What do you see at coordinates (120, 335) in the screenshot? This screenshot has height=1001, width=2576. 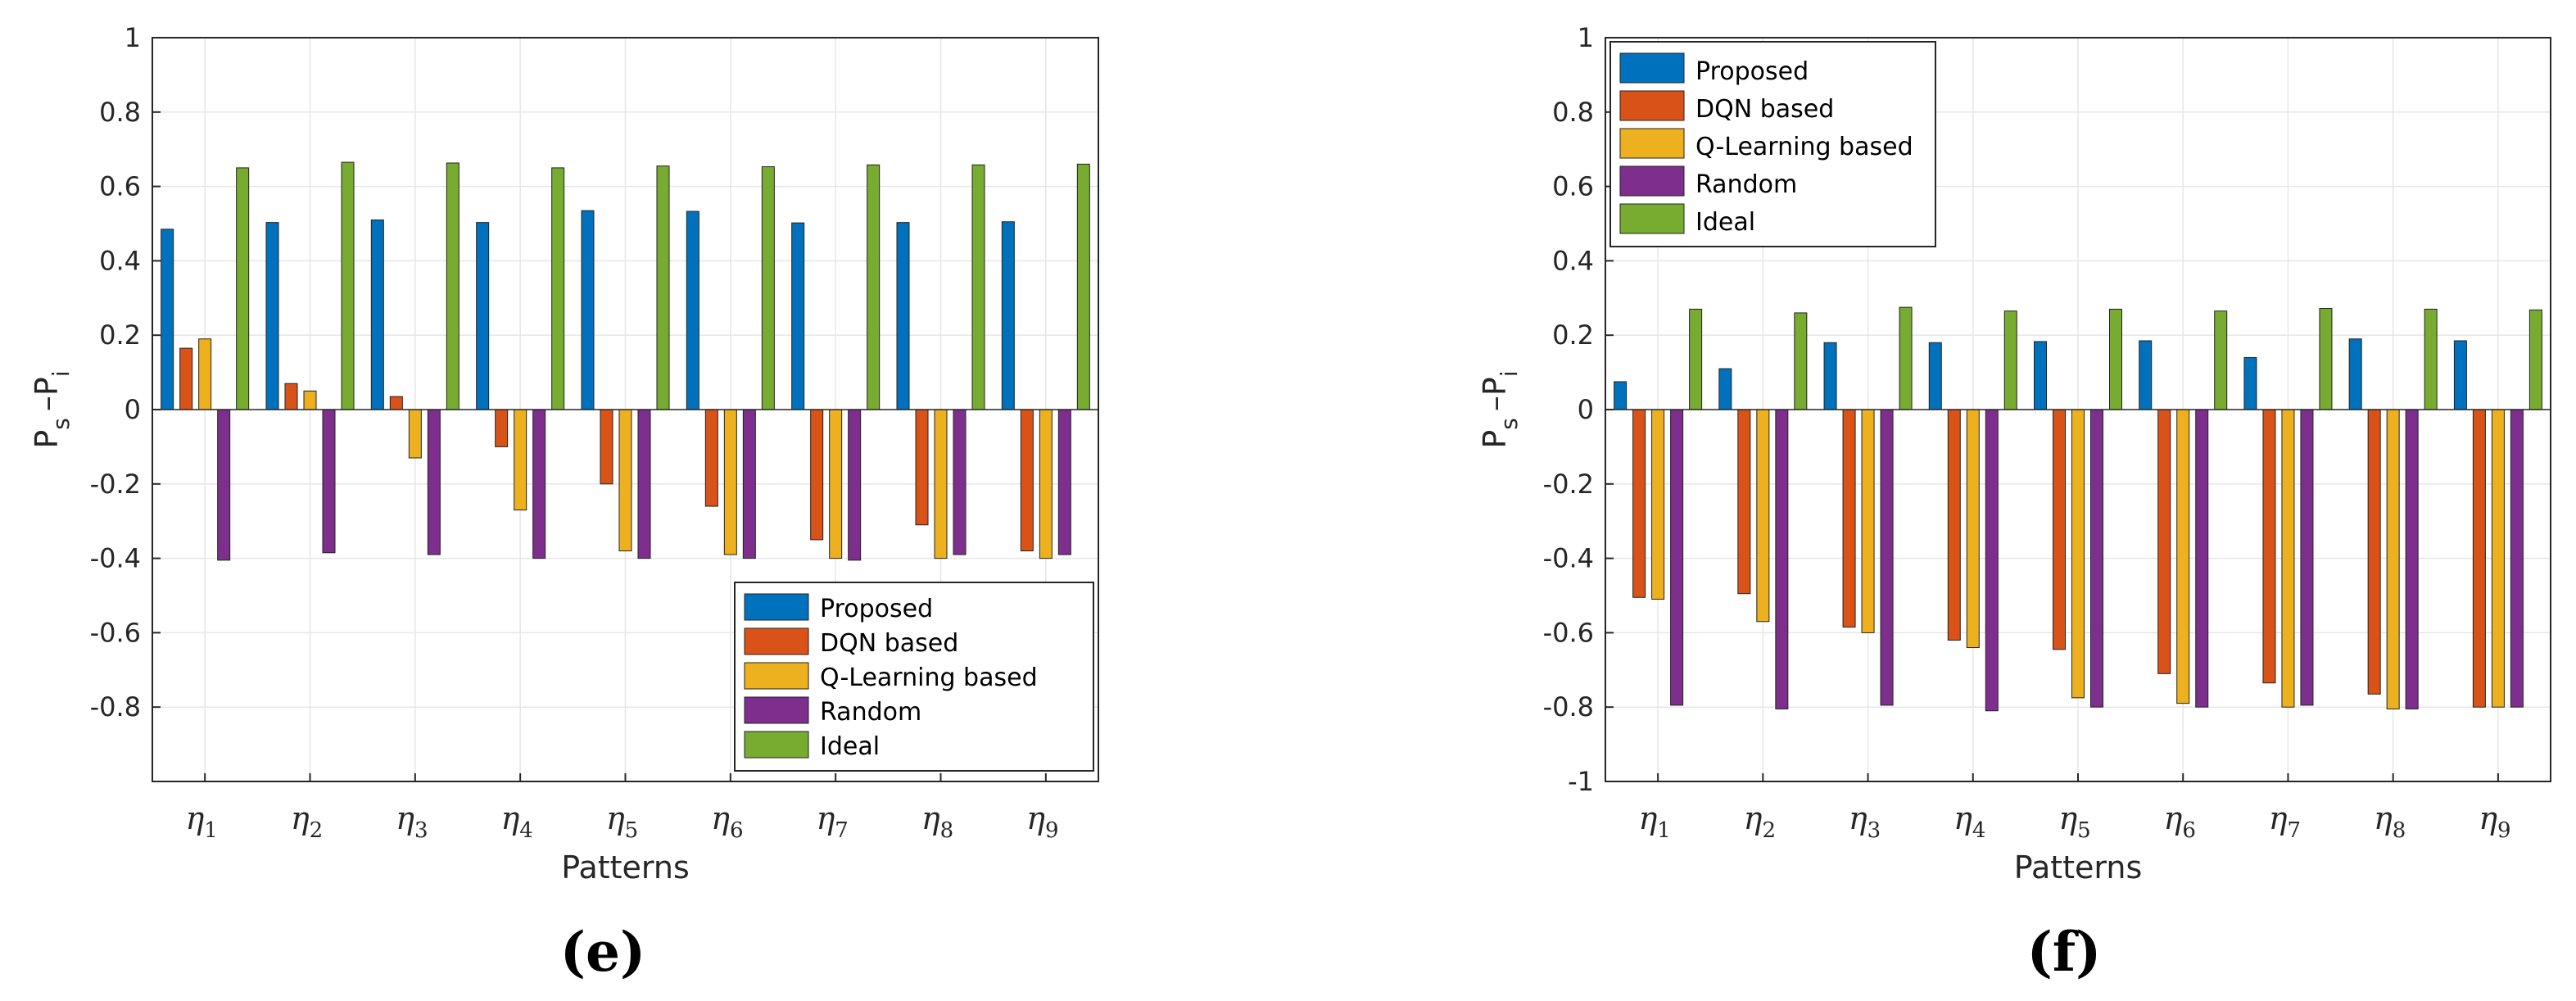 I see `y-tick-label: 0.2` at bounding box center [120, 335].